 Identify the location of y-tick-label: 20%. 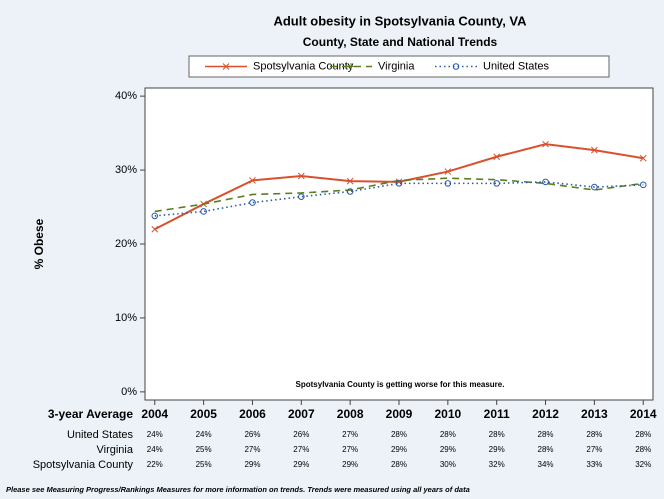
(126, 244).